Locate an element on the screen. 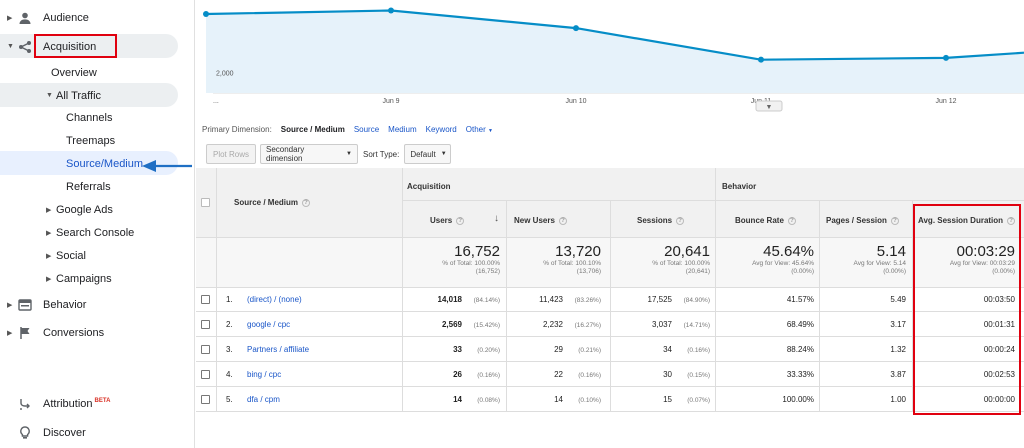  source-medium-link: bing / cpc is located at coordinates (264, 374).